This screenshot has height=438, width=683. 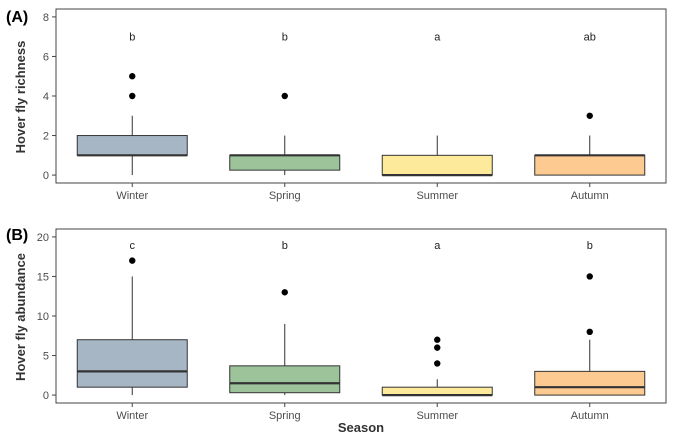 I want to click on panel-b-y-axis: 0 5 10 15 20, so click(x=46, y=317).